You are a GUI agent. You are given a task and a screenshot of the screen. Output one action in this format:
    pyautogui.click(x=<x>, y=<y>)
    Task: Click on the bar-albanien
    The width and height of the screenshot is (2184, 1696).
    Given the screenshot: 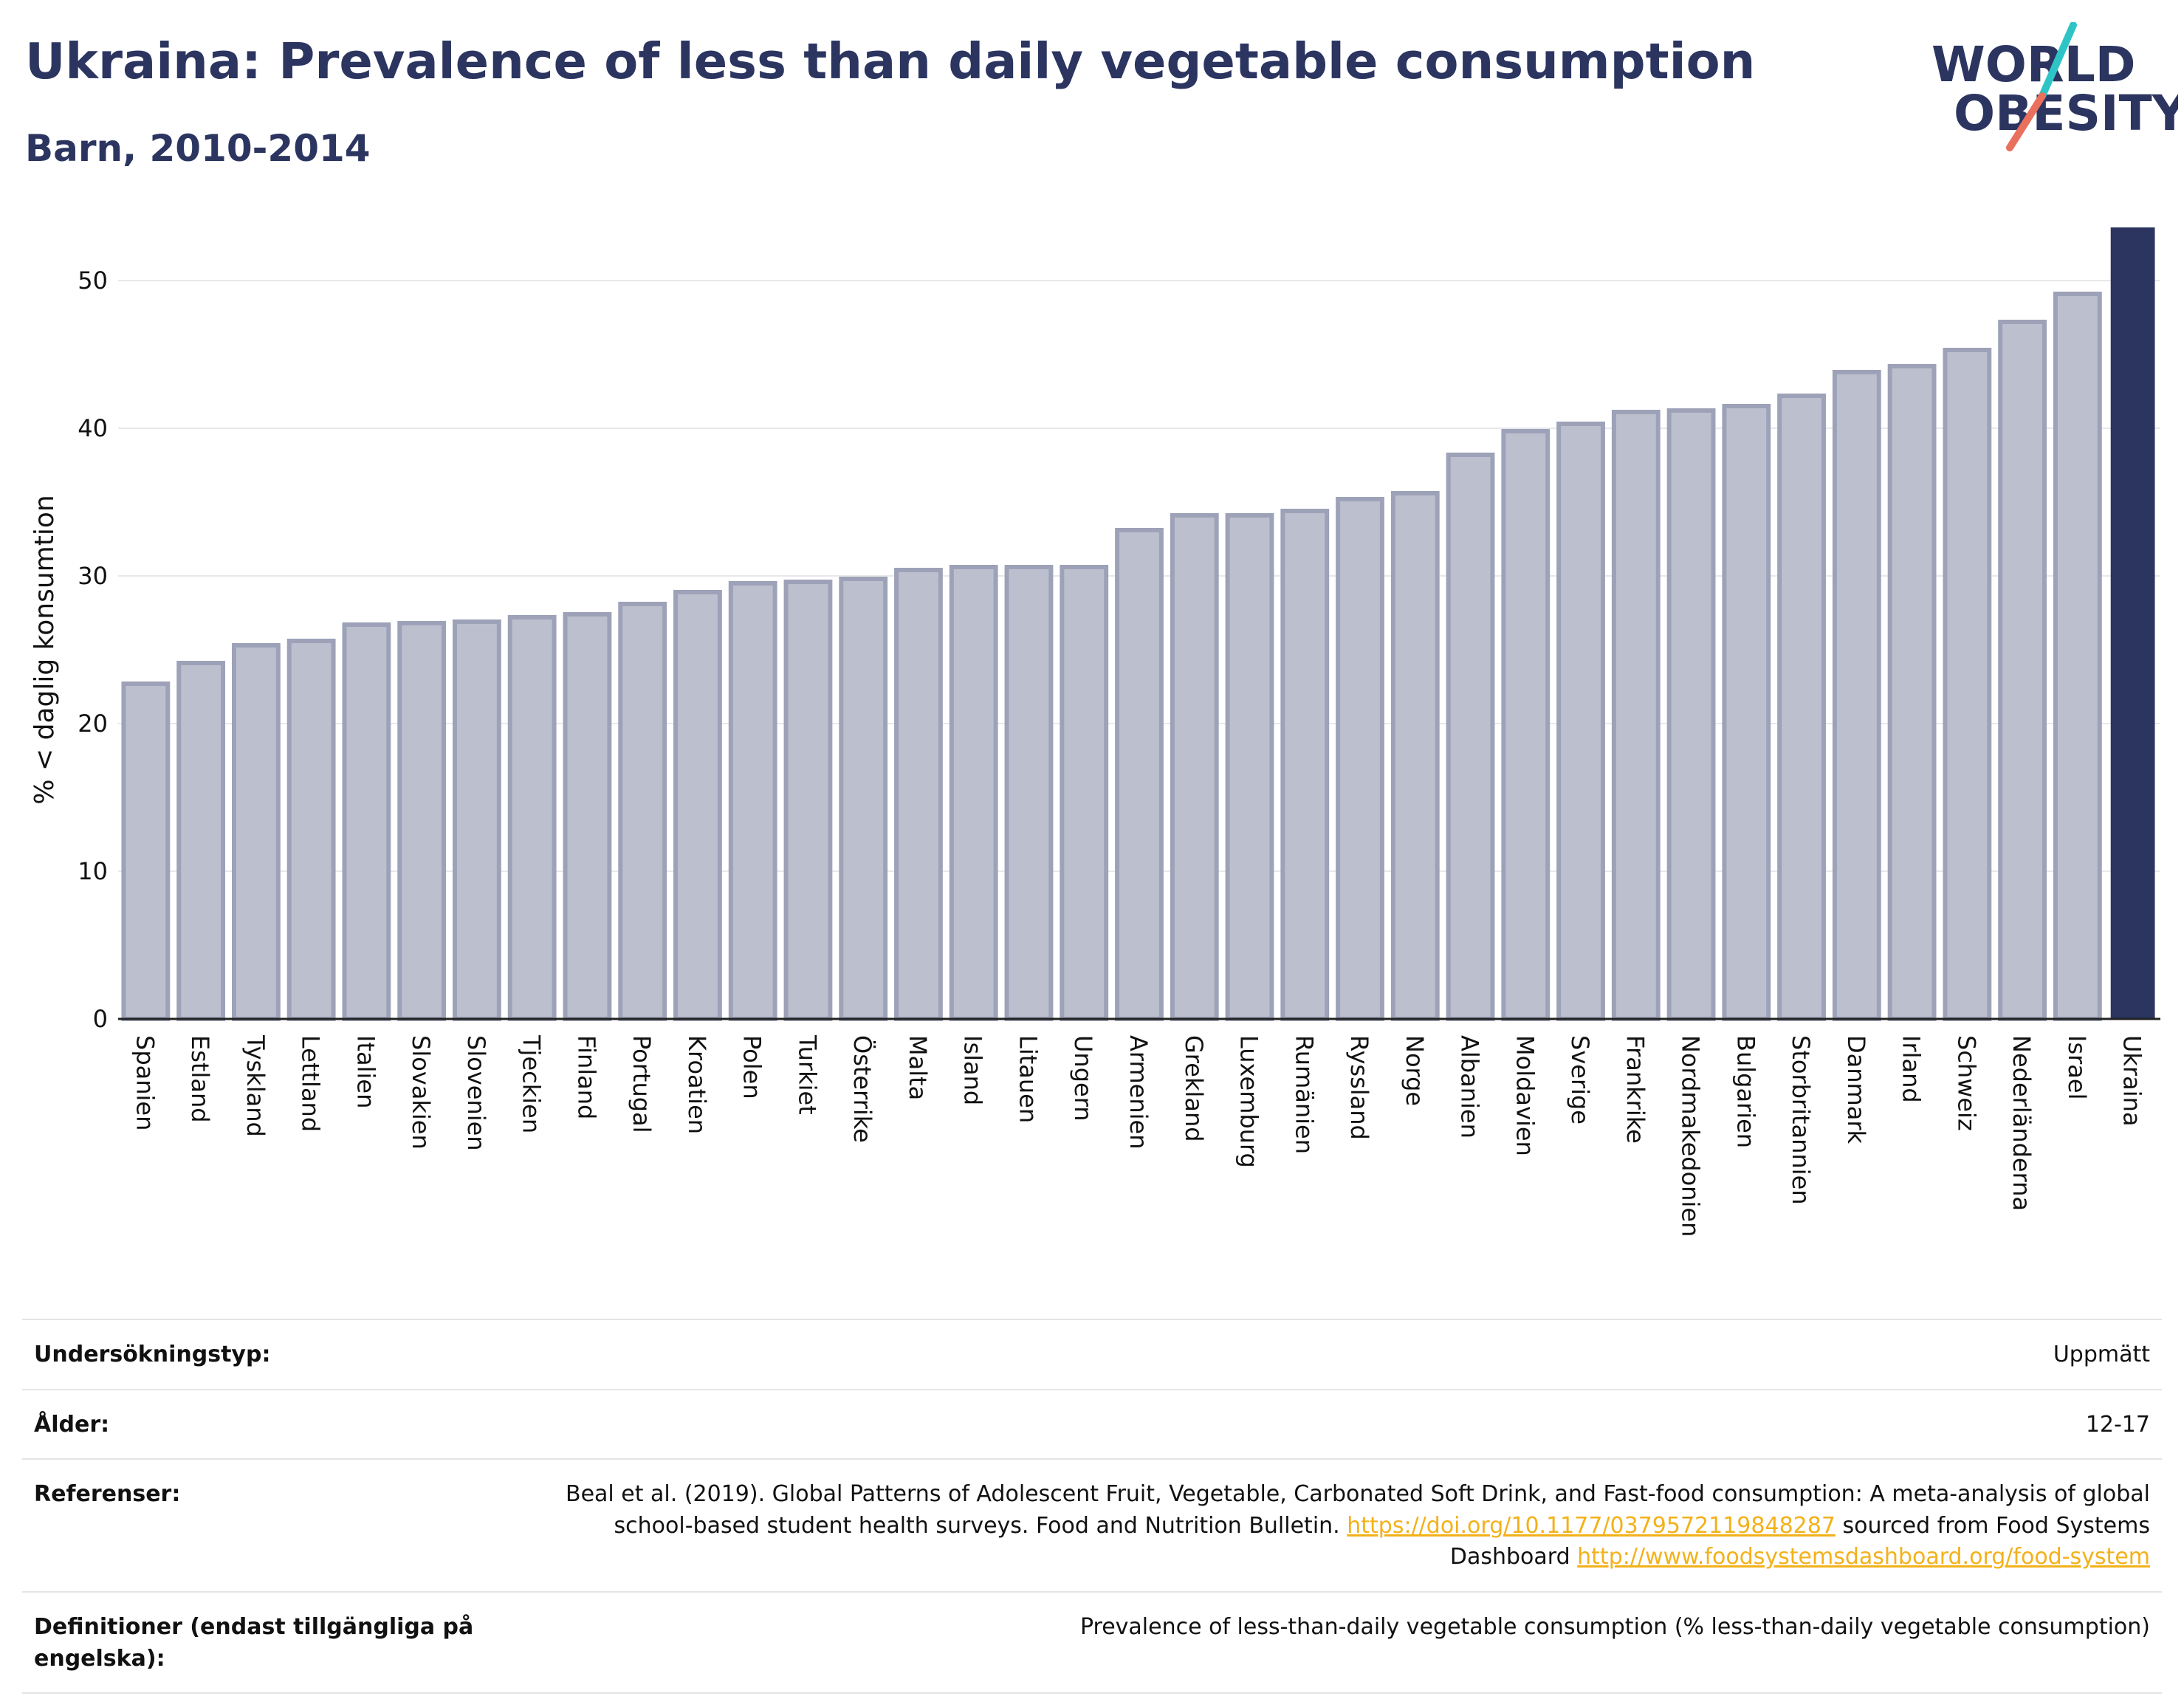 What is the action you would take?
    pyautogui.click(x=1470, y=737)
    